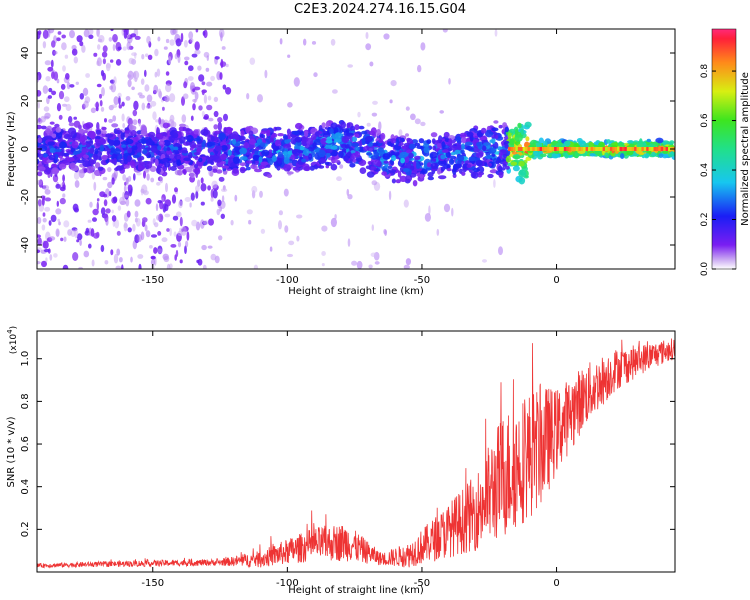 The width and height of the screenshot is (750, 600). I want to click on snr-ytick-label: 0.4, so click(25, 487).